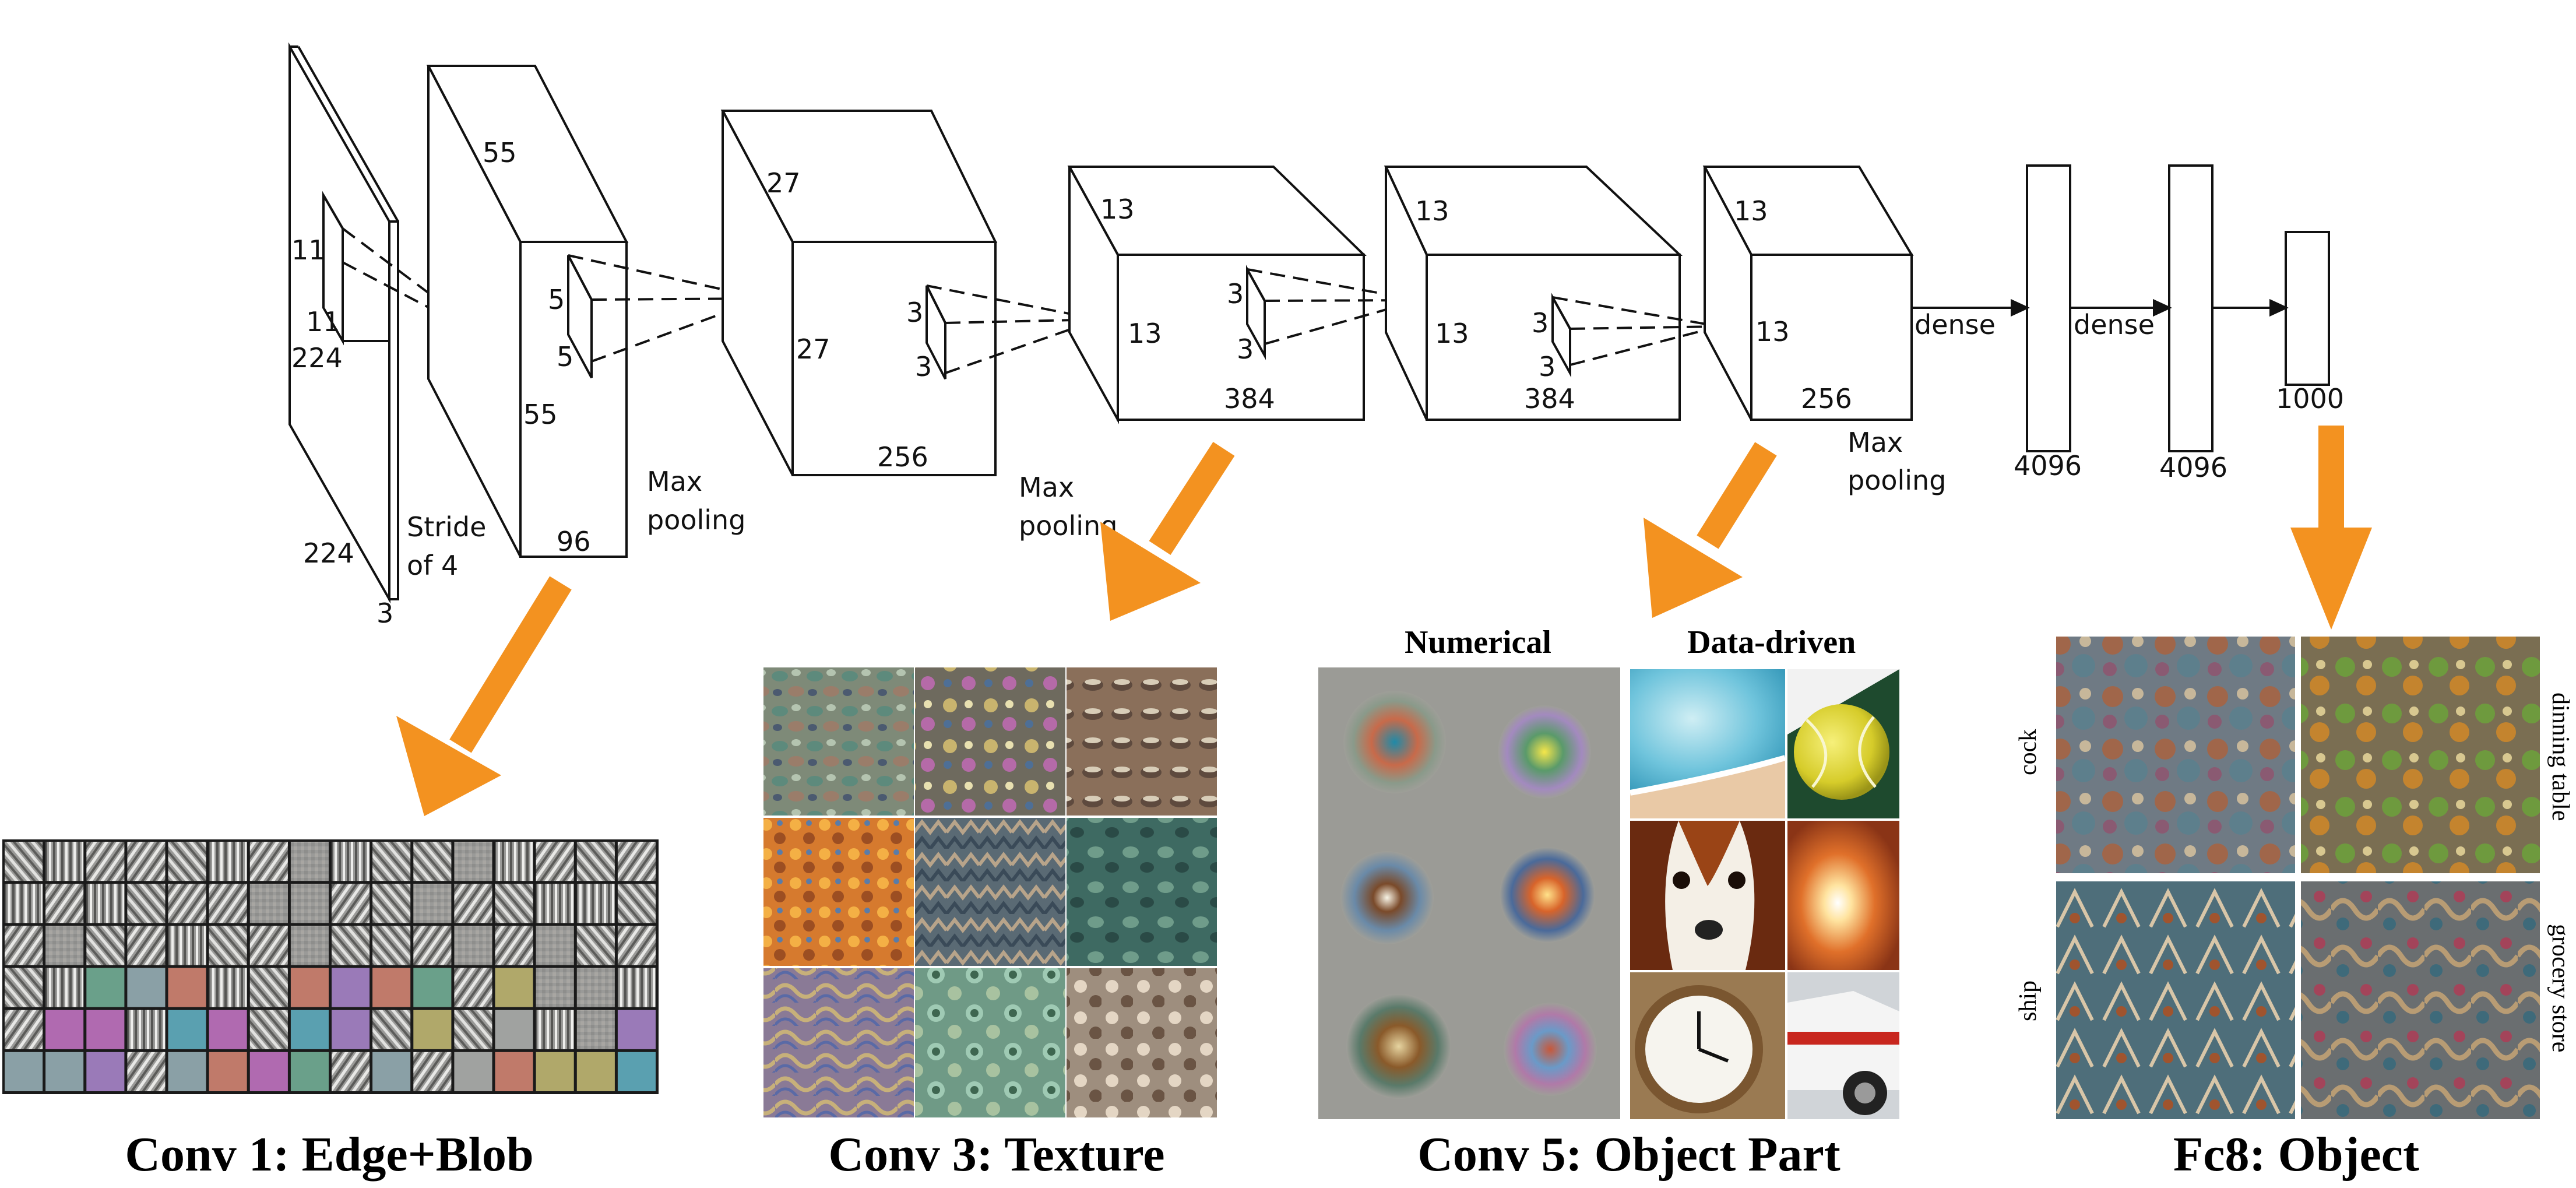  Describe the element at coordinates (2048, 465) in the screenshot. I see `fc6-label: 4096` at that location.